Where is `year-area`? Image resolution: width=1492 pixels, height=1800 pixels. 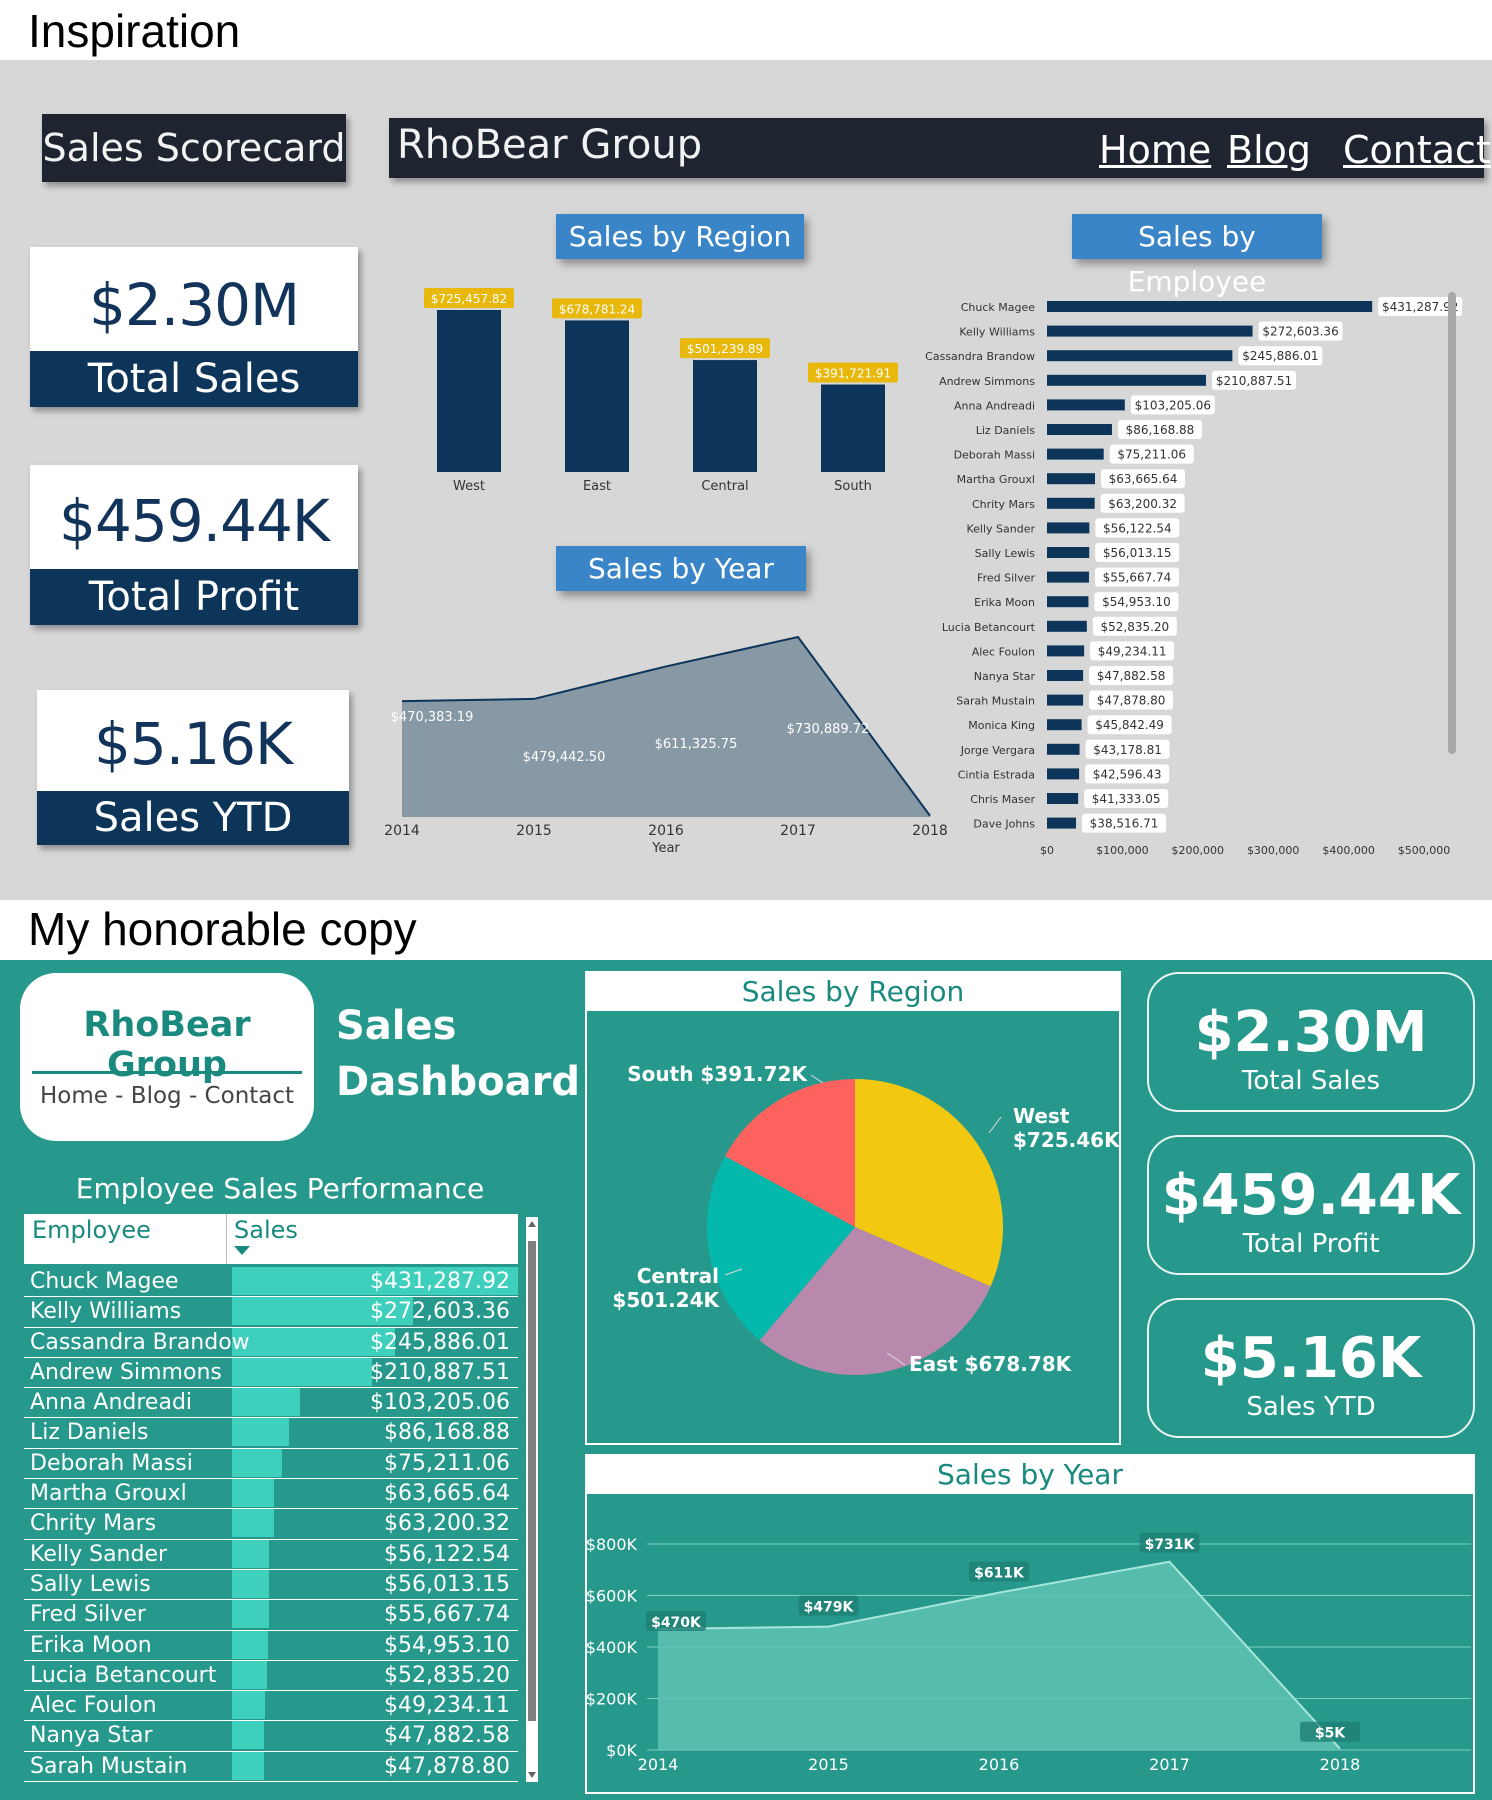
year-area is located at coordinates (666, 727).